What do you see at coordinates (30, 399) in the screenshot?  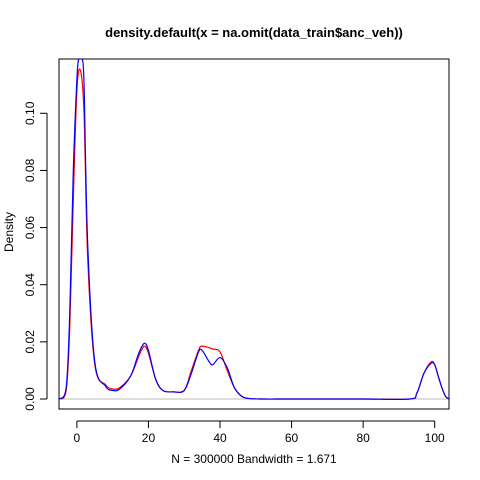 I see `y-tick-label: 0.00` at bounding box center [30, 399].